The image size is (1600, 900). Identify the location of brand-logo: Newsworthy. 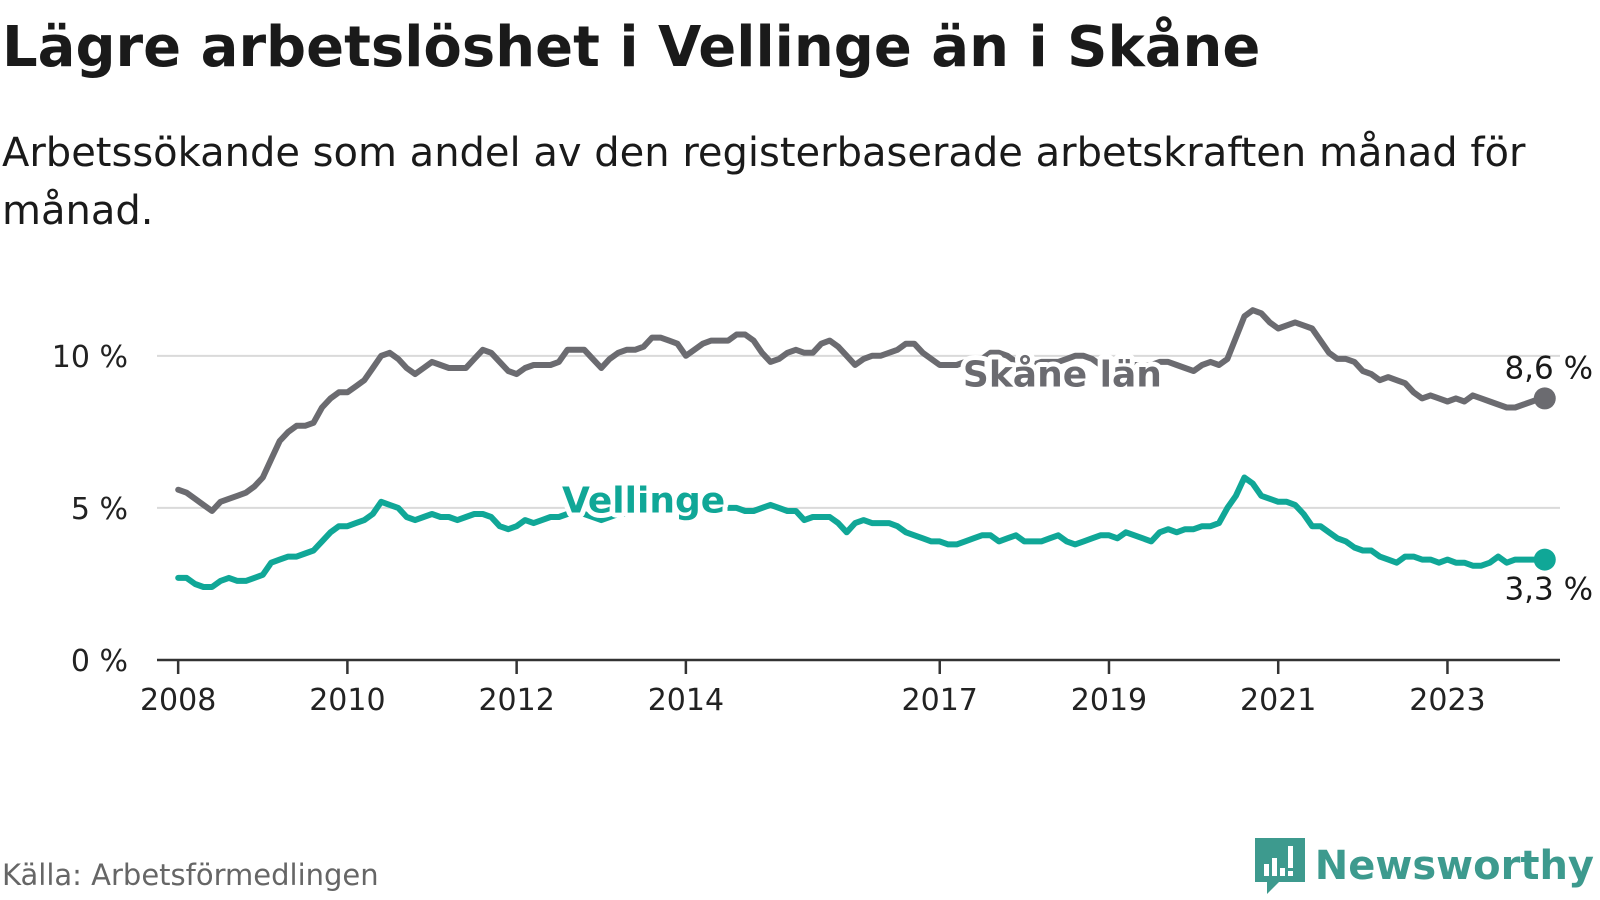
(1424, 866).